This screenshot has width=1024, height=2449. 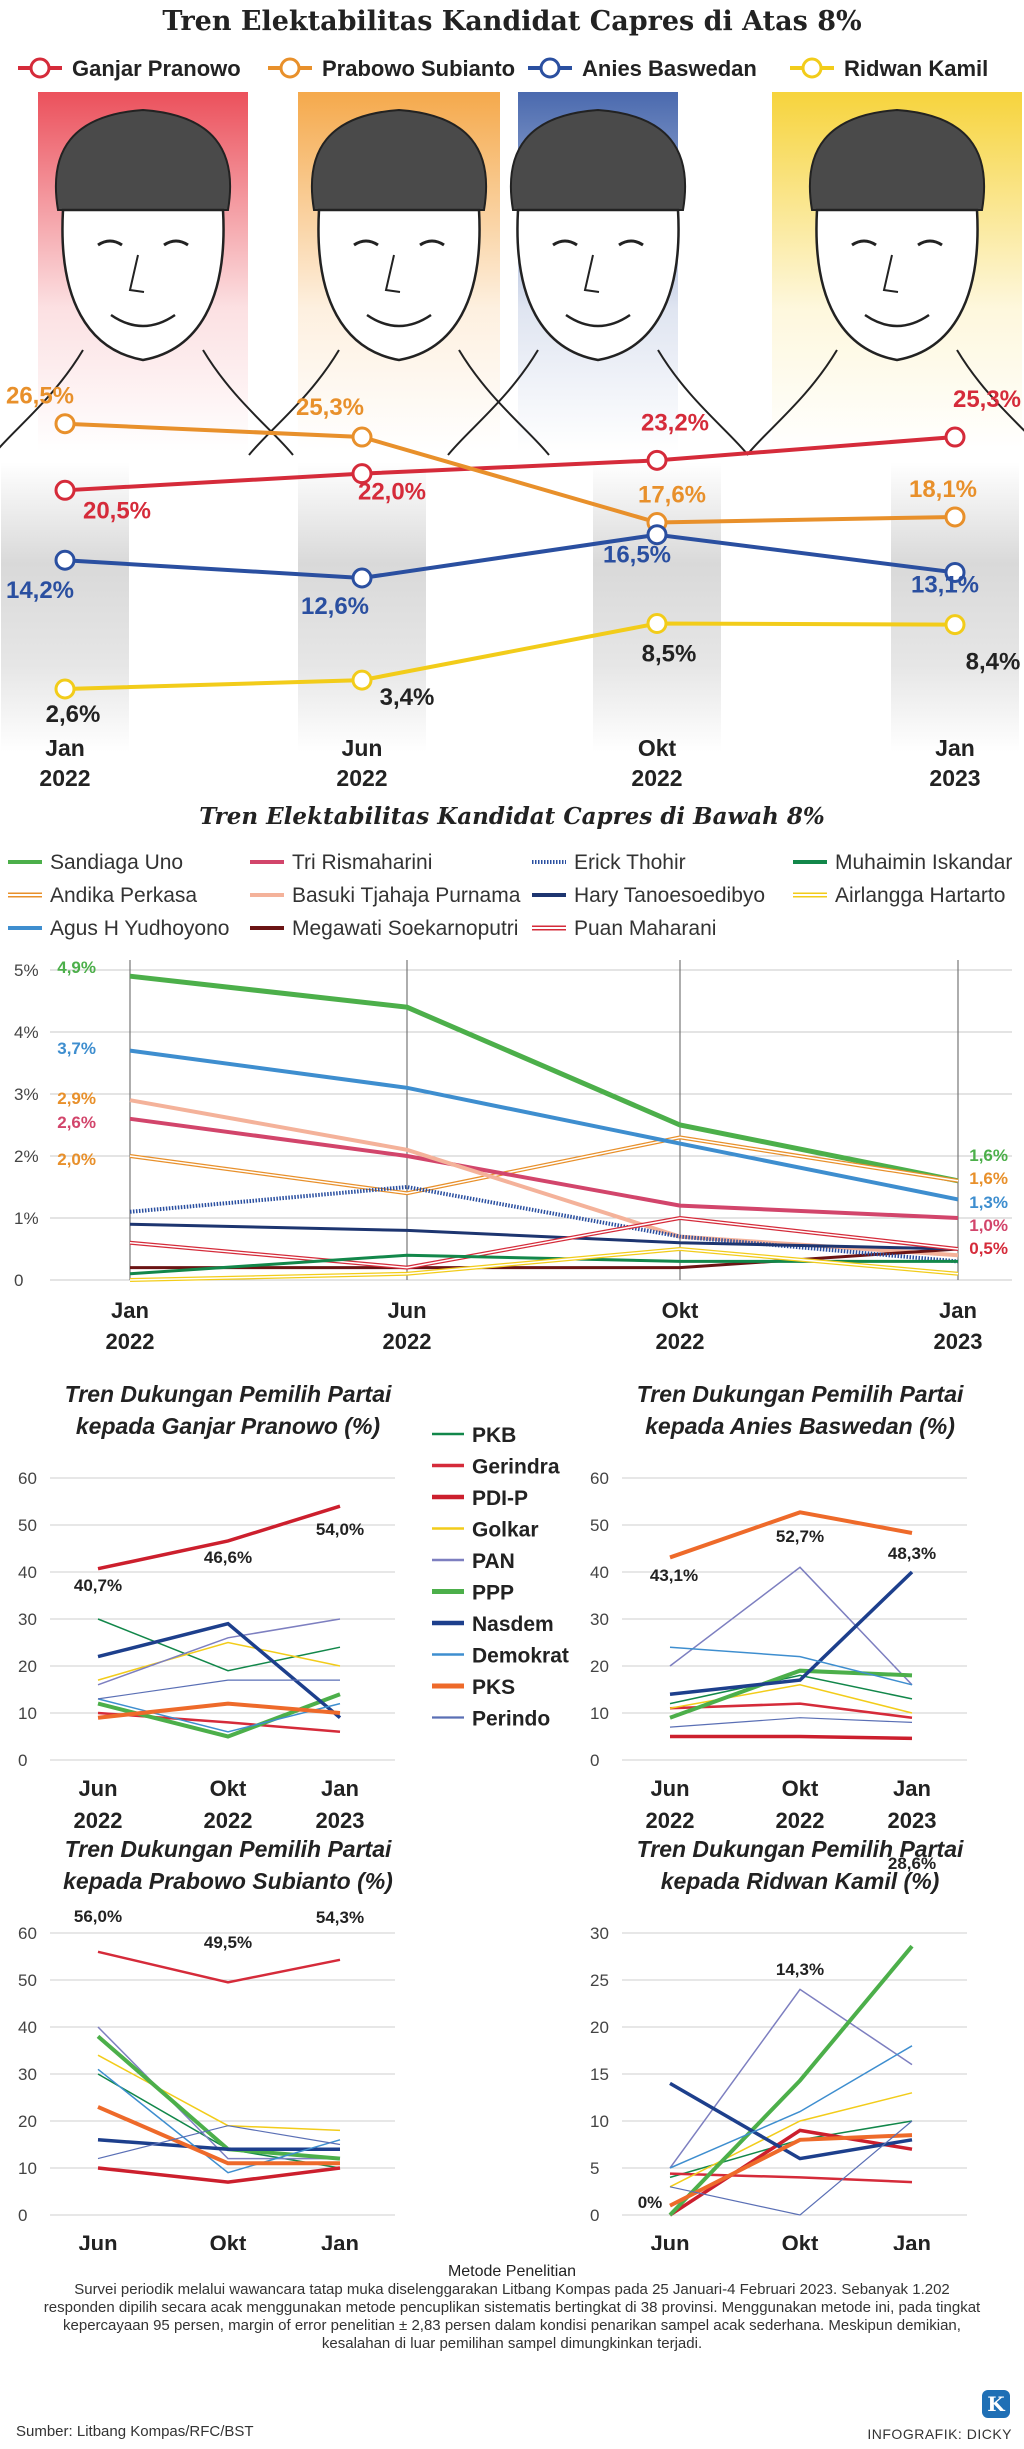 I want to click on x-tick-month-3: Okt, so click(x=657, y=748).